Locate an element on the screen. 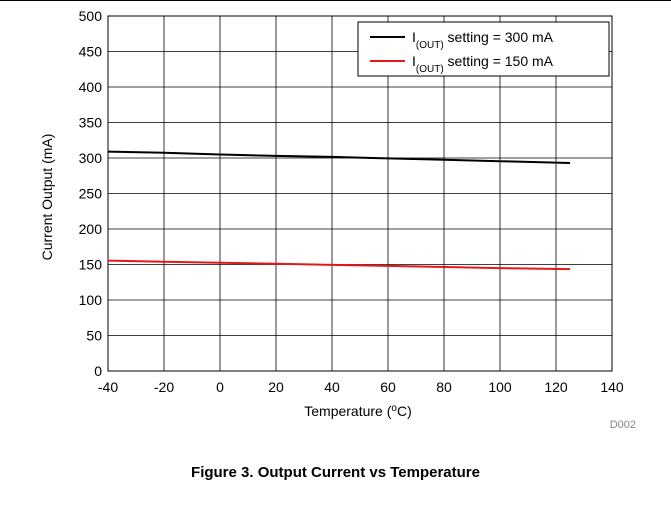  y-tick-label: 200 is located at coordinates (91, 229).